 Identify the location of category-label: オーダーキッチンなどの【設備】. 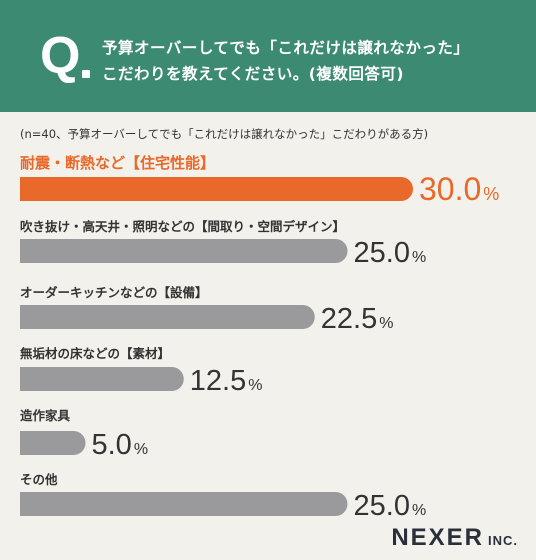
(114, 292).